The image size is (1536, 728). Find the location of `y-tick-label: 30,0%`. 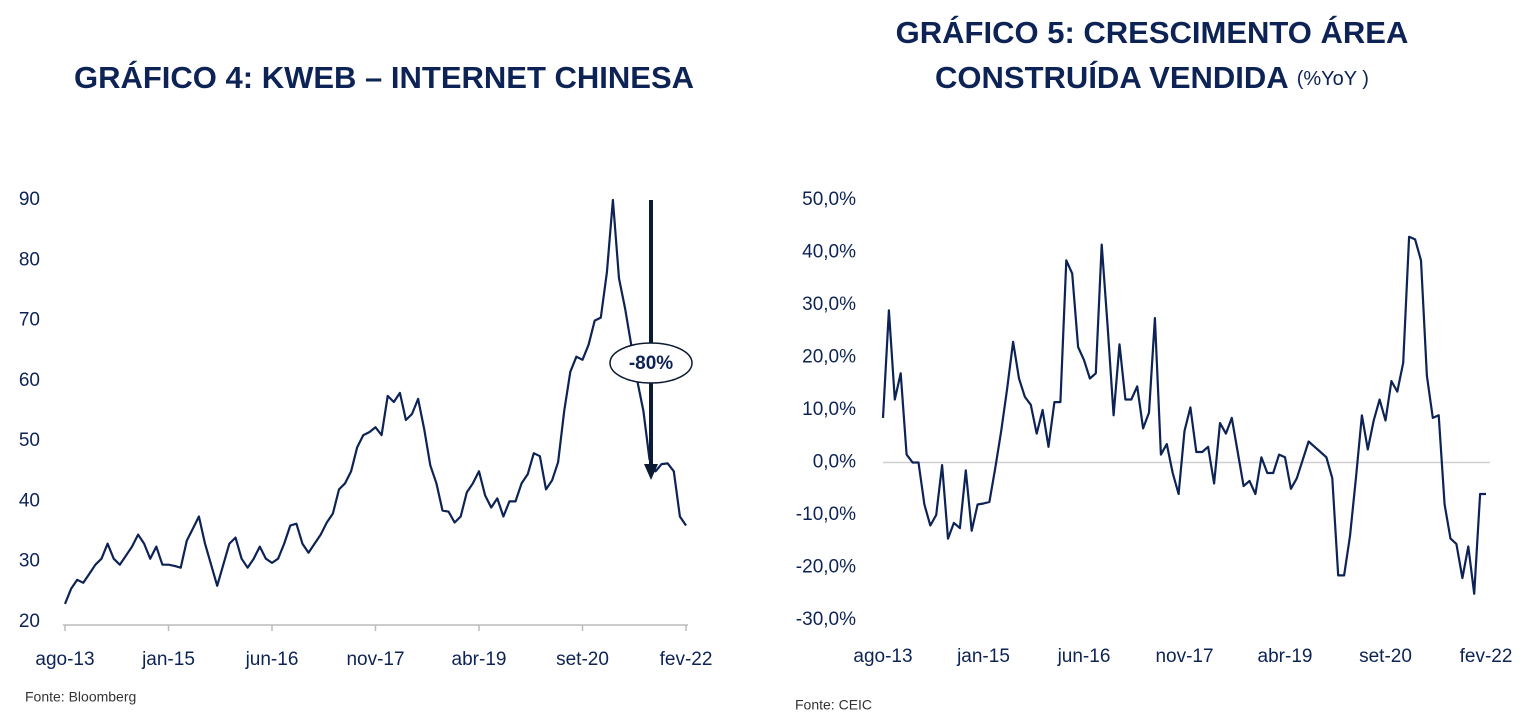

y-tick-label: 30,0% is located at coordinates (829, 304).